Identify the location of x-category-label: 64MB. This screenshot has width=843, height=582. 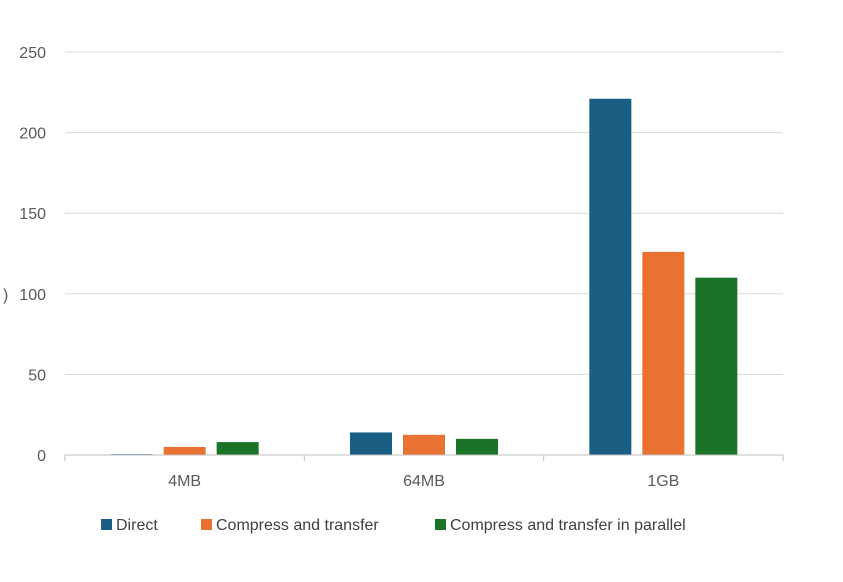
(424, 481).